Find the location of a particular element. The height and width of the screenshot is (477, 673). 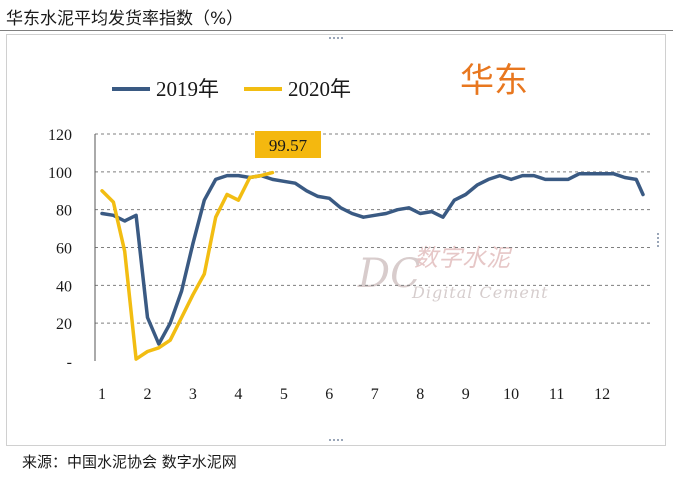

resize-handle-bottom is located at coordinates (336, 442).